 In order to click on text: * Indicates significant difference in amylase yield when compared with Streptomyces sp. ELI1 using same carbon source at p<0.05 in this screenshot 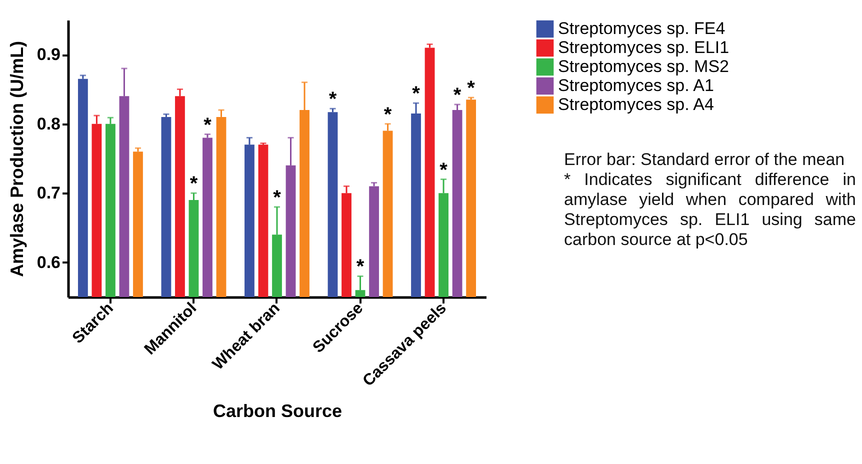, I will do `click(710, 210)`.